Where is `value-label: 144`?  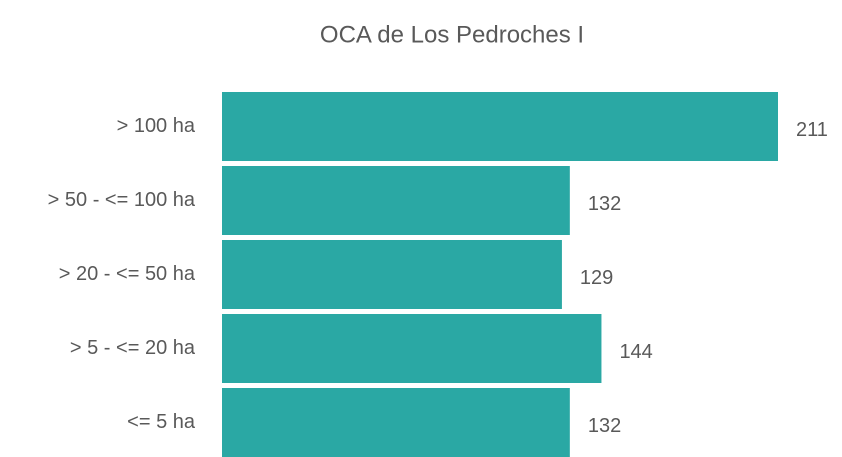
value-label: 144 is located at coordinates (635, 352).